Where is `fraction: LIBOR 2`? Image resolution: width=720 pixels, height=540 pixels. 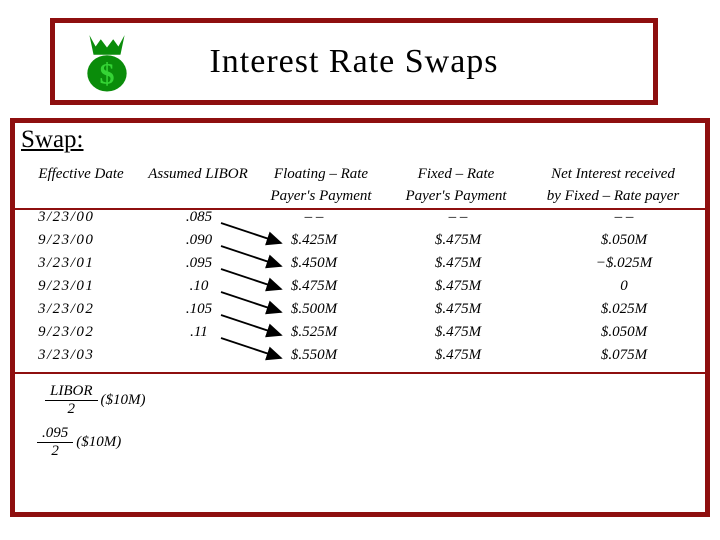 fraction: LIBOR 2 is located at coordinates (71, 401).